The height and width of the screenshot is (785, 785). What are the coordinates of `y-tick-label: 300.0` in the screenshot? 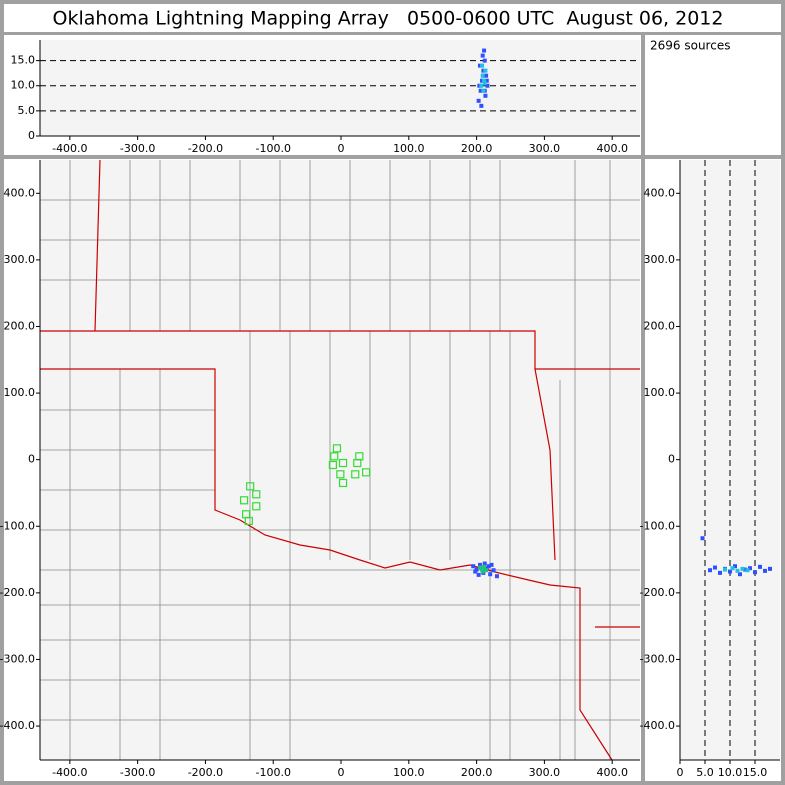 It's located at (660, 259).